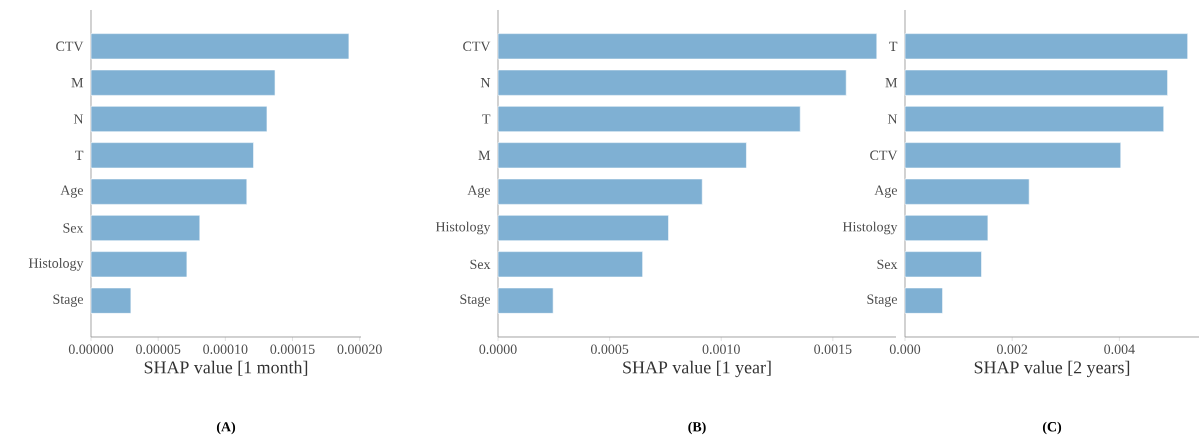 The width and height of the screenshot is (1201, 439). I want to click on x-tick-label: 0.0015, so click(833, 349).